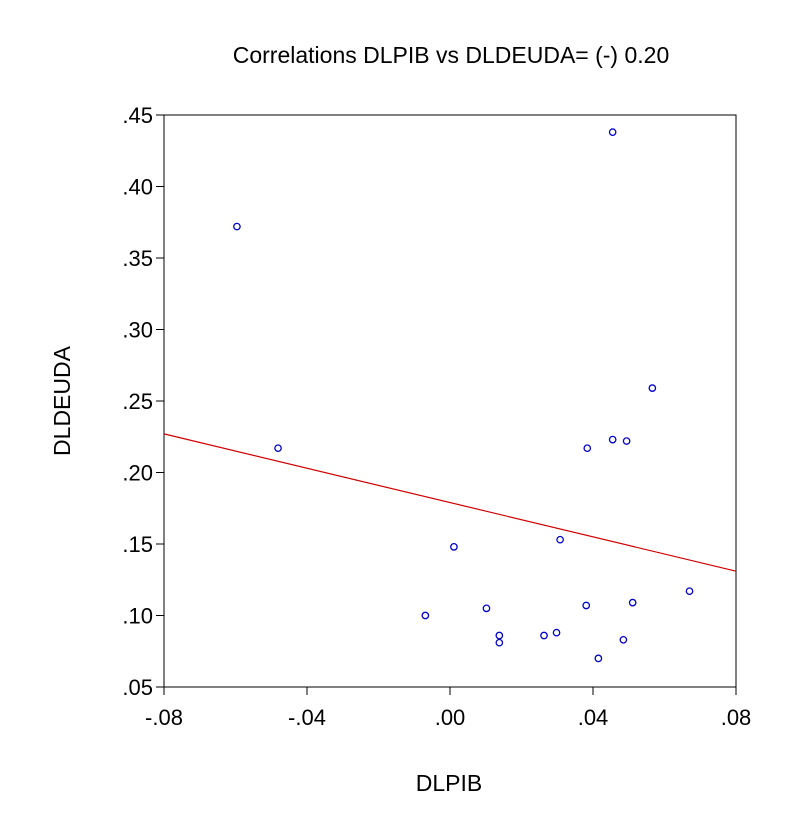  What do you see at coordinates (137, 687) in the screenshot?
I see `y-tick-label: .05` at bounding box center [137, 687].